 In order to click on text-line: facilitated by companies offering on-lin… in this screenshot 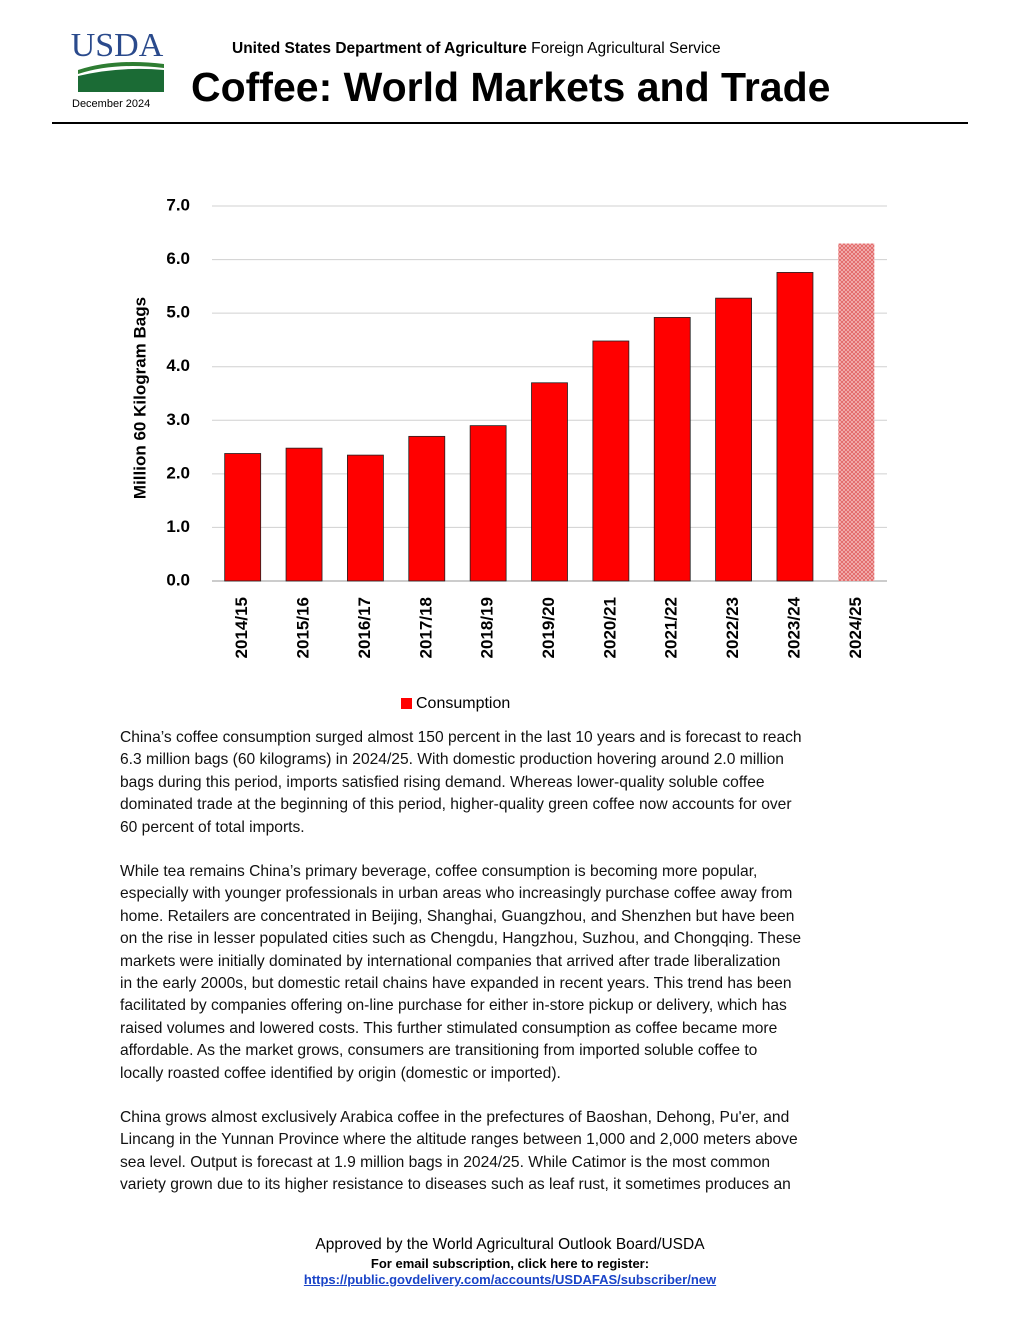, I will do `click(453, 1006)`.